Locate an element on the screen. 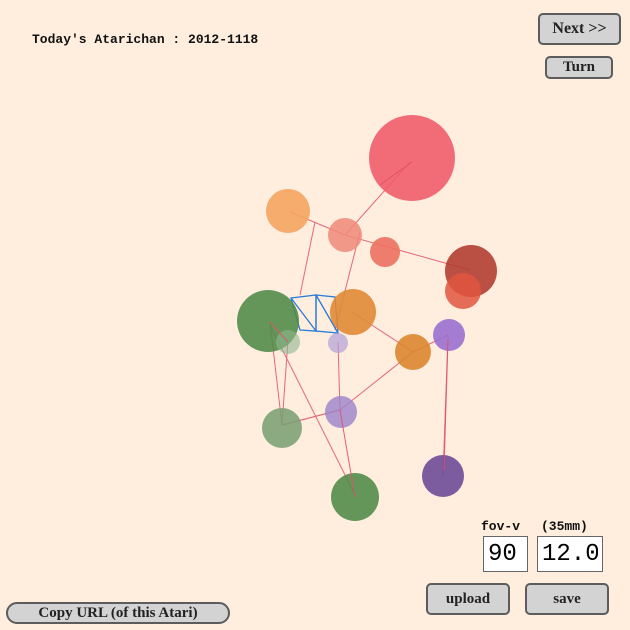 The width and height of the screenshot is (630, 630). upload-button: upload is located at coordinates (468, 599).